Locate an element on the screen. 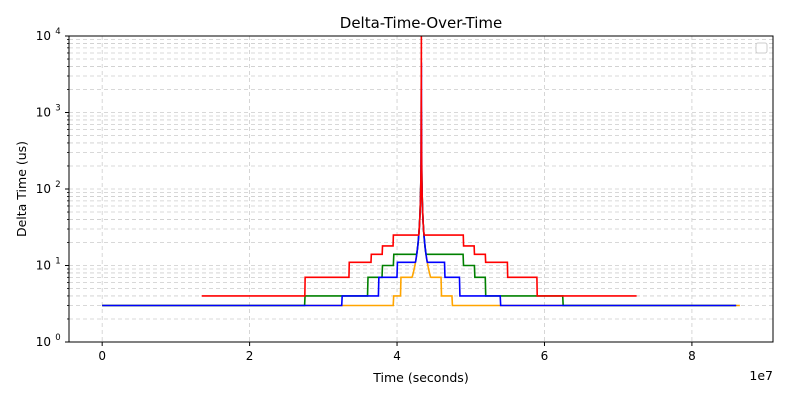 The image size is (800, 400). x-tick-label: 4 is located at coordinates (397, 356).